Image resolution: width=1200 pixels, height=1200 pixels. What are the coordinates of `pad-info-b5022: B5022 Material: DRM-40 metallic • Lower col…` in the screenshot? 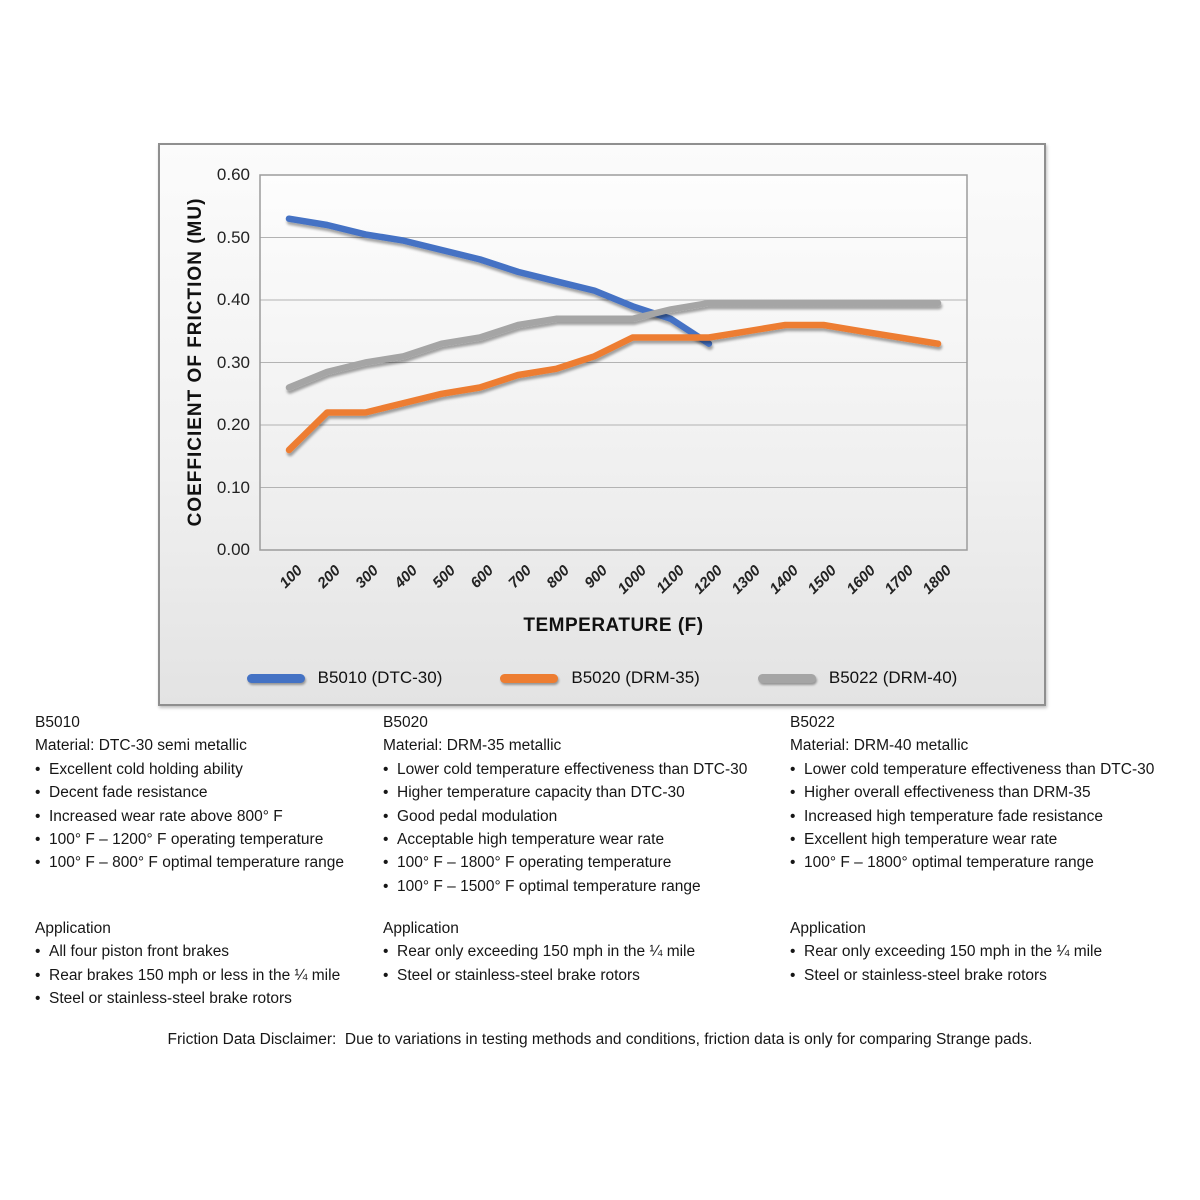 It's located at (990, 793).